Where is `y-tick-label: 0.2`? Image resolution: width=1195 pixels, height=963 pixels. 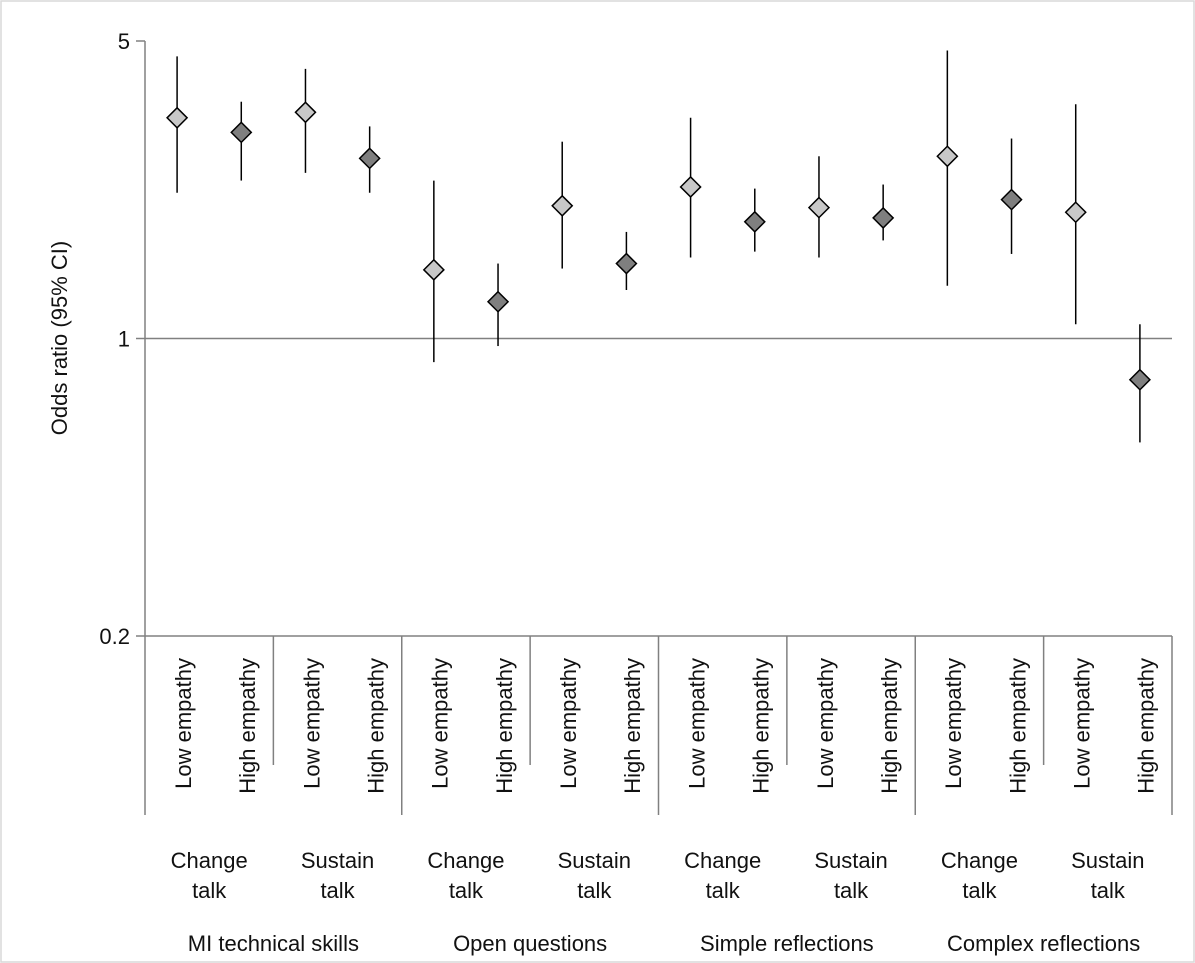
y-tick-label: 0.2 is located at coordinates (114, 636).